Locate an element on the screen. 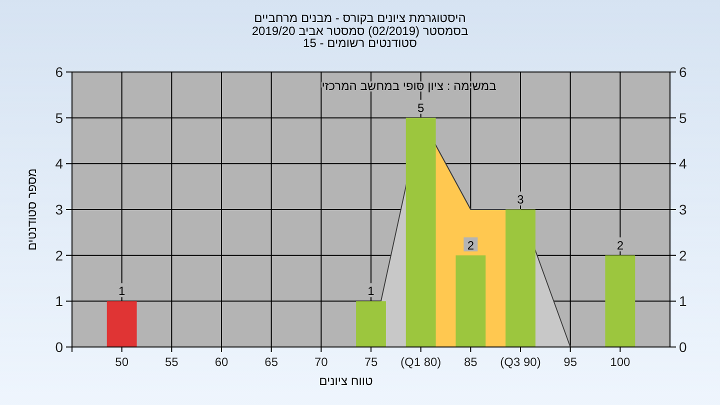  x-tick-label: 100 is located at coordinates (620, 362).